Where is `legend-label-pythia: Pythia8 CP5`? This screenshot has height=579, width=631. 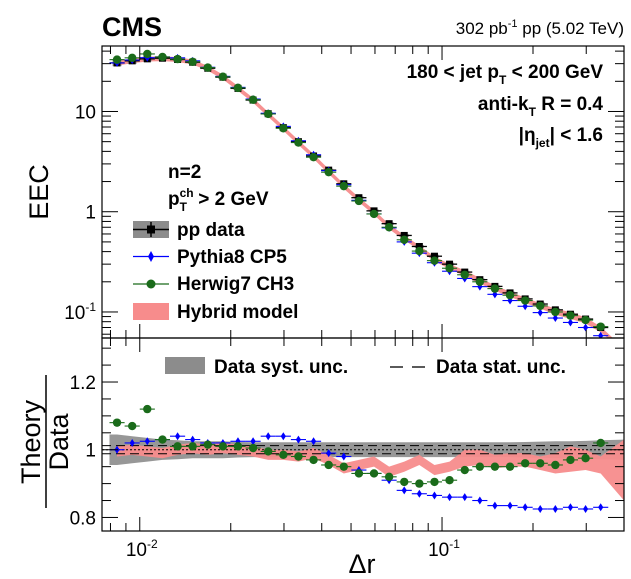
legend-label-pythia: Pythia8 CP5 is located at coordinates (232, 257).